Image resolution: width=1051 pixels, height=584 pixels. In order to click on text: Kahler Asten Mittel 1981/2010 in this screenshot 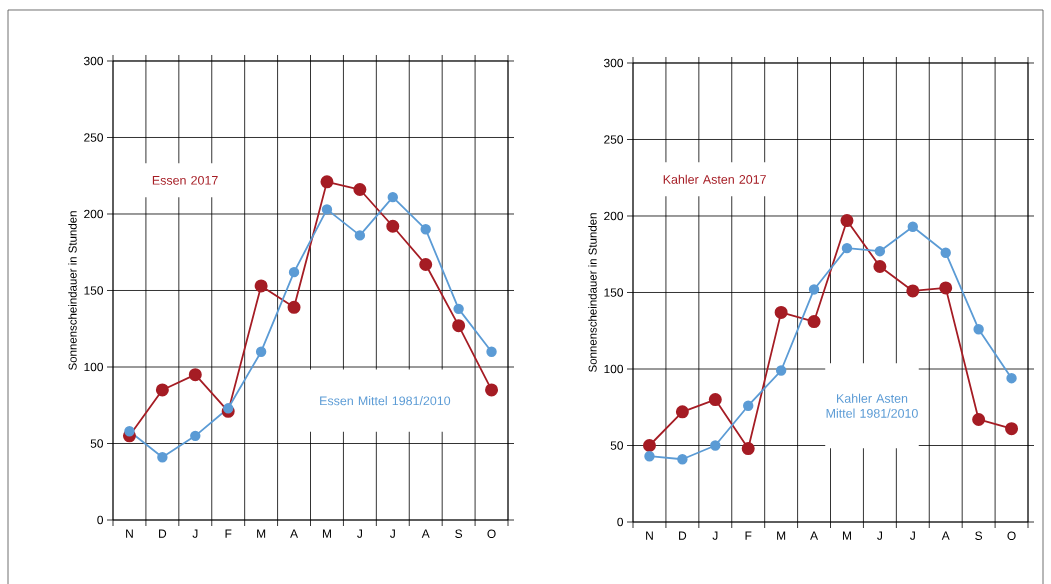, I will do `click(872, 405)`.